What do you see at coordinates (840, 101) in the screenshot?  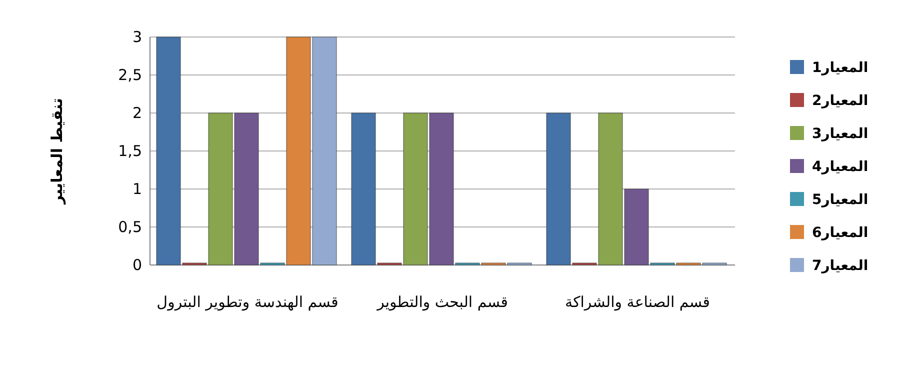 I see `legend-label: المعيار2` at bounding box center [840, 101].